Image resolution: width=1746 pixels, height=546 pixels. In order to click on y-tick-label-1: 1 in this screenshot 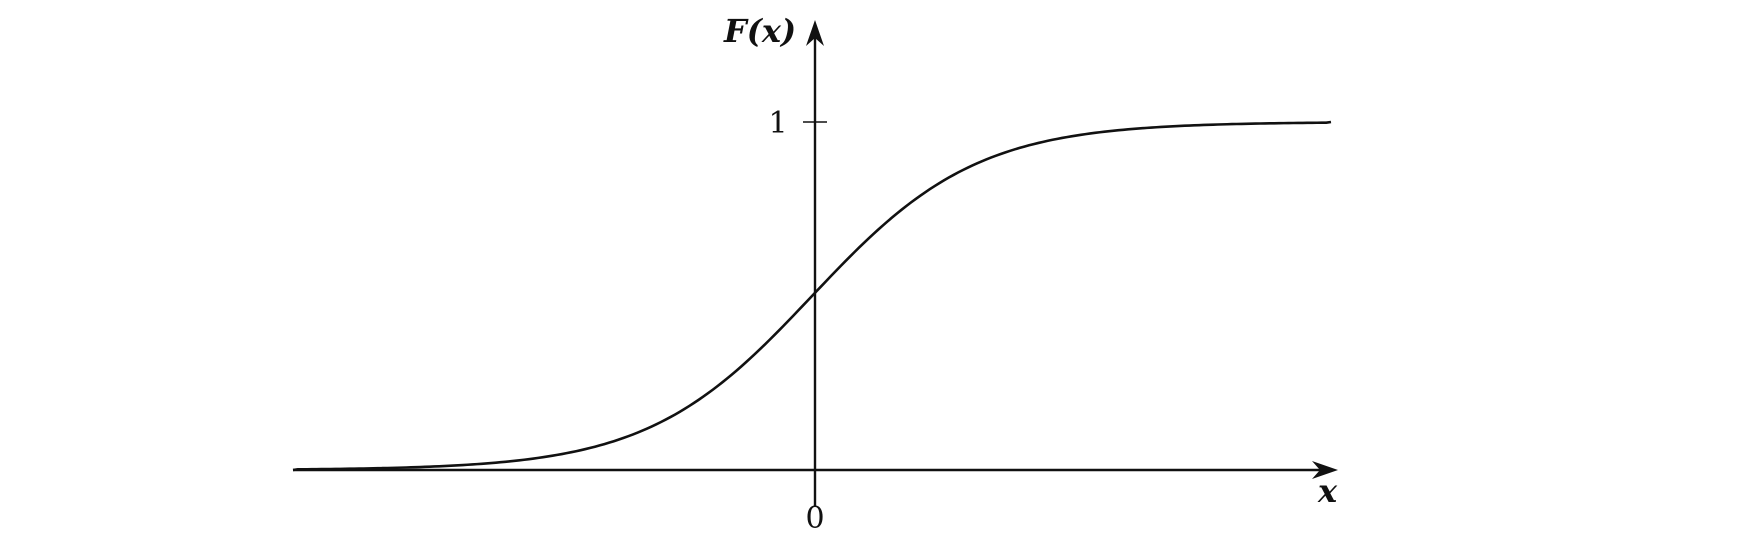, I will do `click(777, 123)`.